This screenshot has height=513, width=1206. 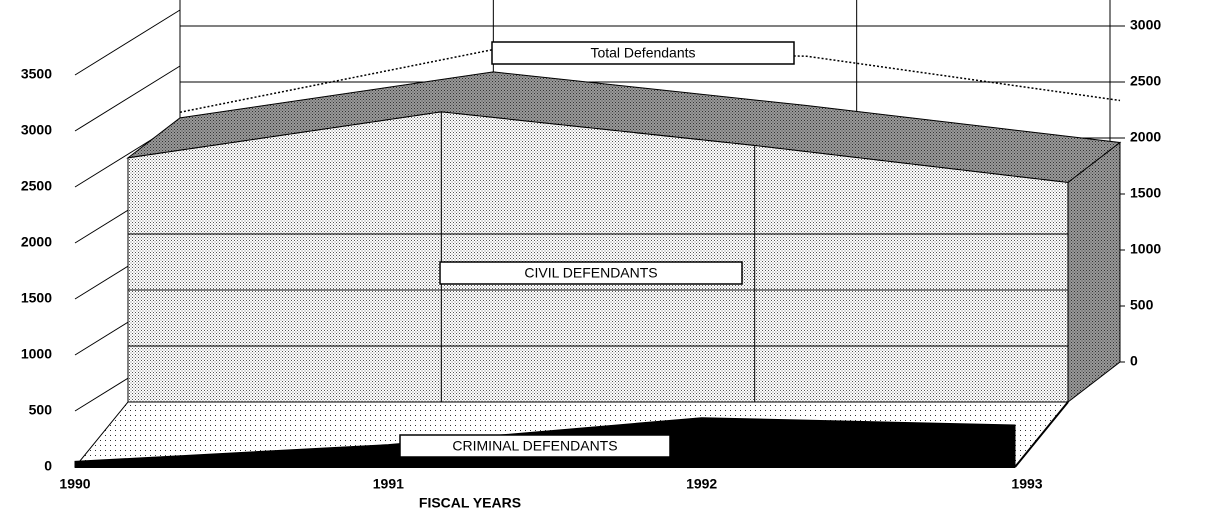 What do you see at coordinates (1026, 484) in the screenshot?
I see `x-tick-label: 1993` at bounding box center [1026, 484].